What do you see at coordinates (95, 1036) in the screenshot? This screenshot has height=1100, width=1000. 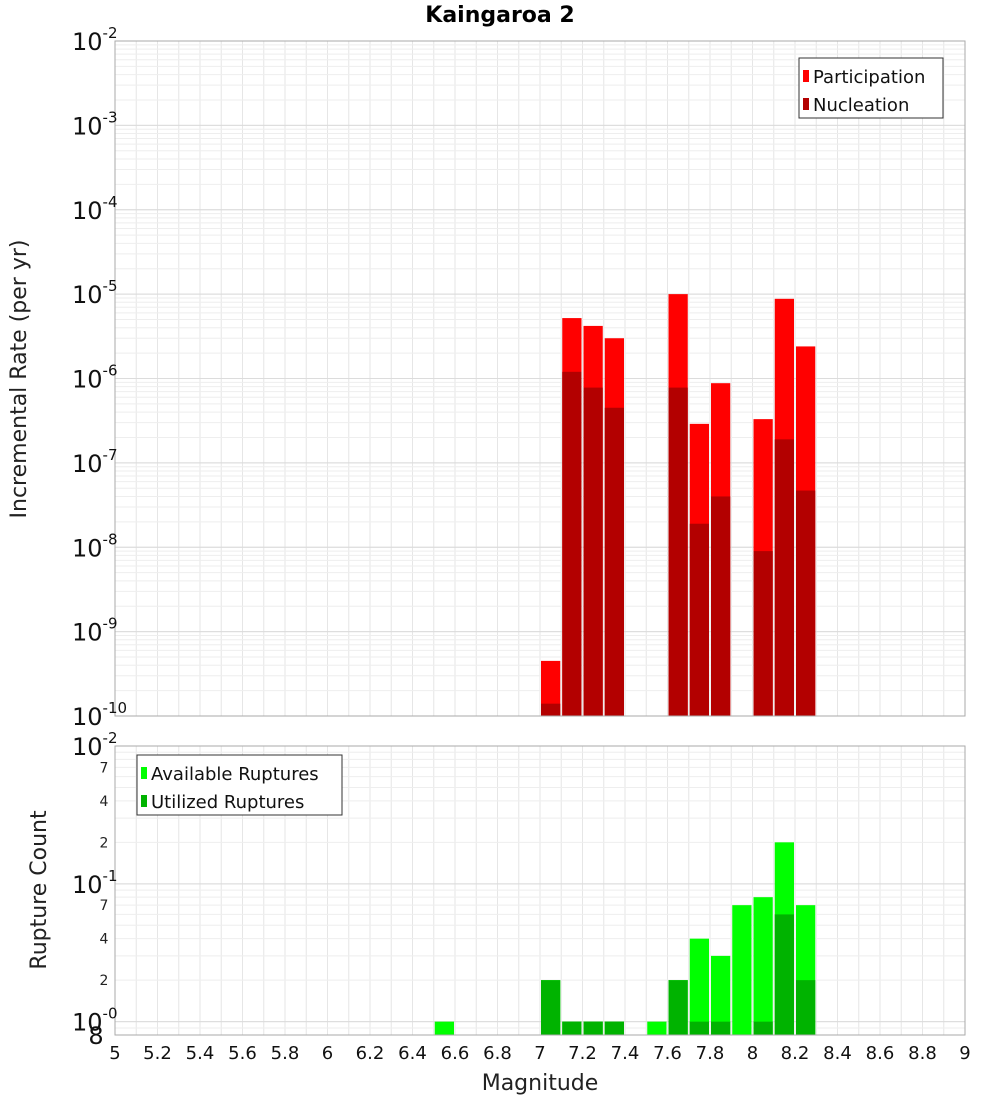 I see `y-minor-tick-label: 8` at bounding box center [95, 1036].